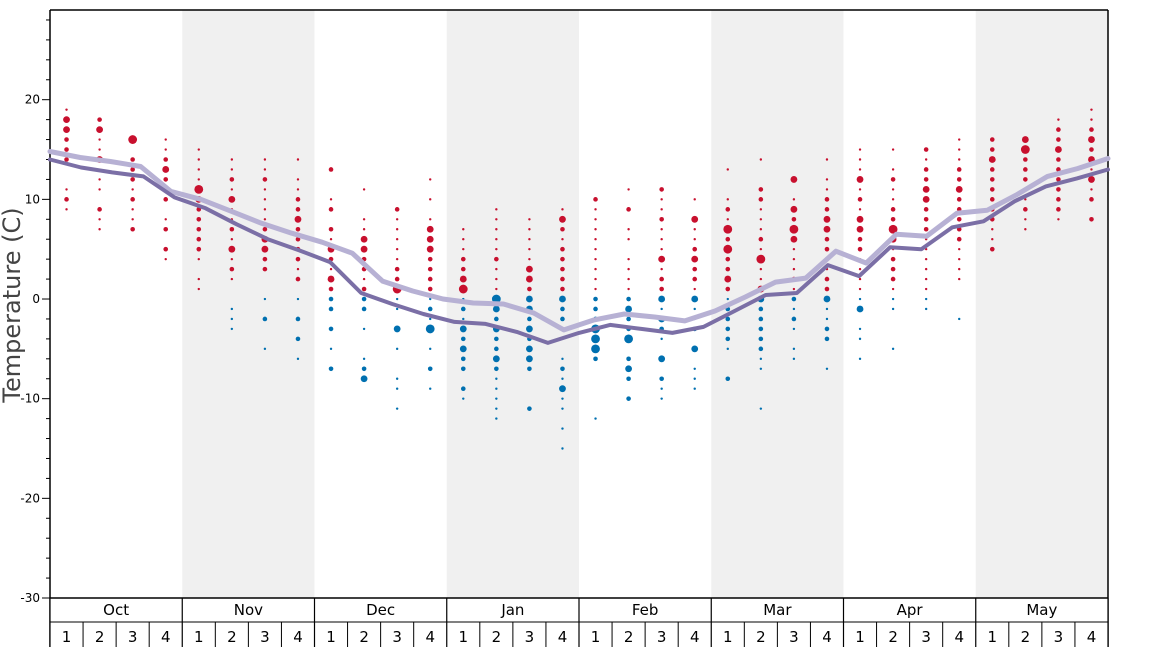  What do you see at coordinates (199, 637) in the screenshot?
I see `week-label: 1` at bounding box center [199, 637].